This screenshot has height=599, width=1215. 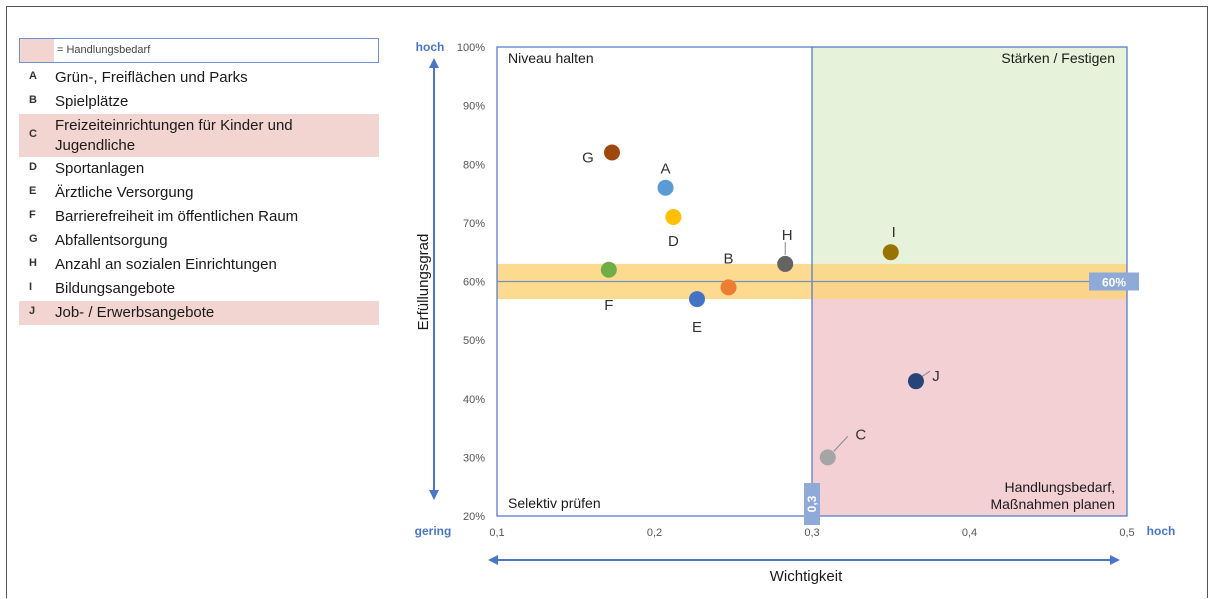 What do you see at coordinates (177, 216) in the screenshot?
I see `legend-item-label: Barrierefreiheit im öffentlichen Raum` at bounding box center [177, 216].